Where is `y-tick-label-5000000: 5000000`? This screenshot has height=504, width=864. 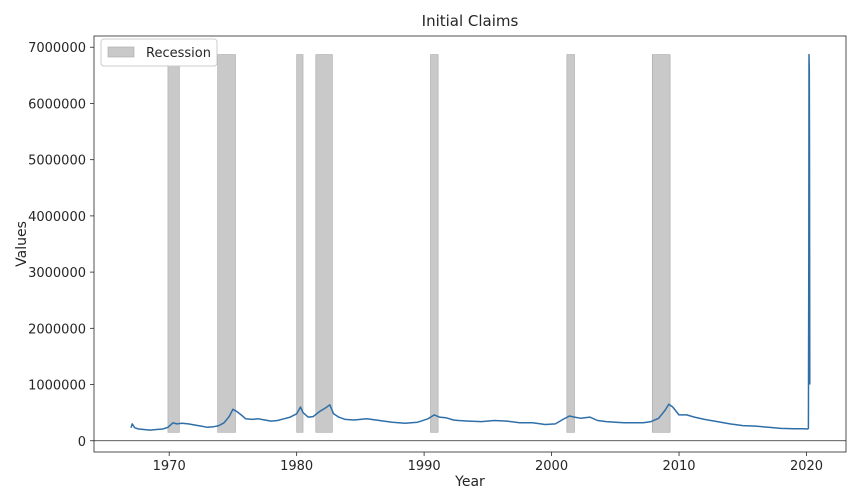 y-tick-label-5000000: 5000000 is located at coordinates (57, 161).